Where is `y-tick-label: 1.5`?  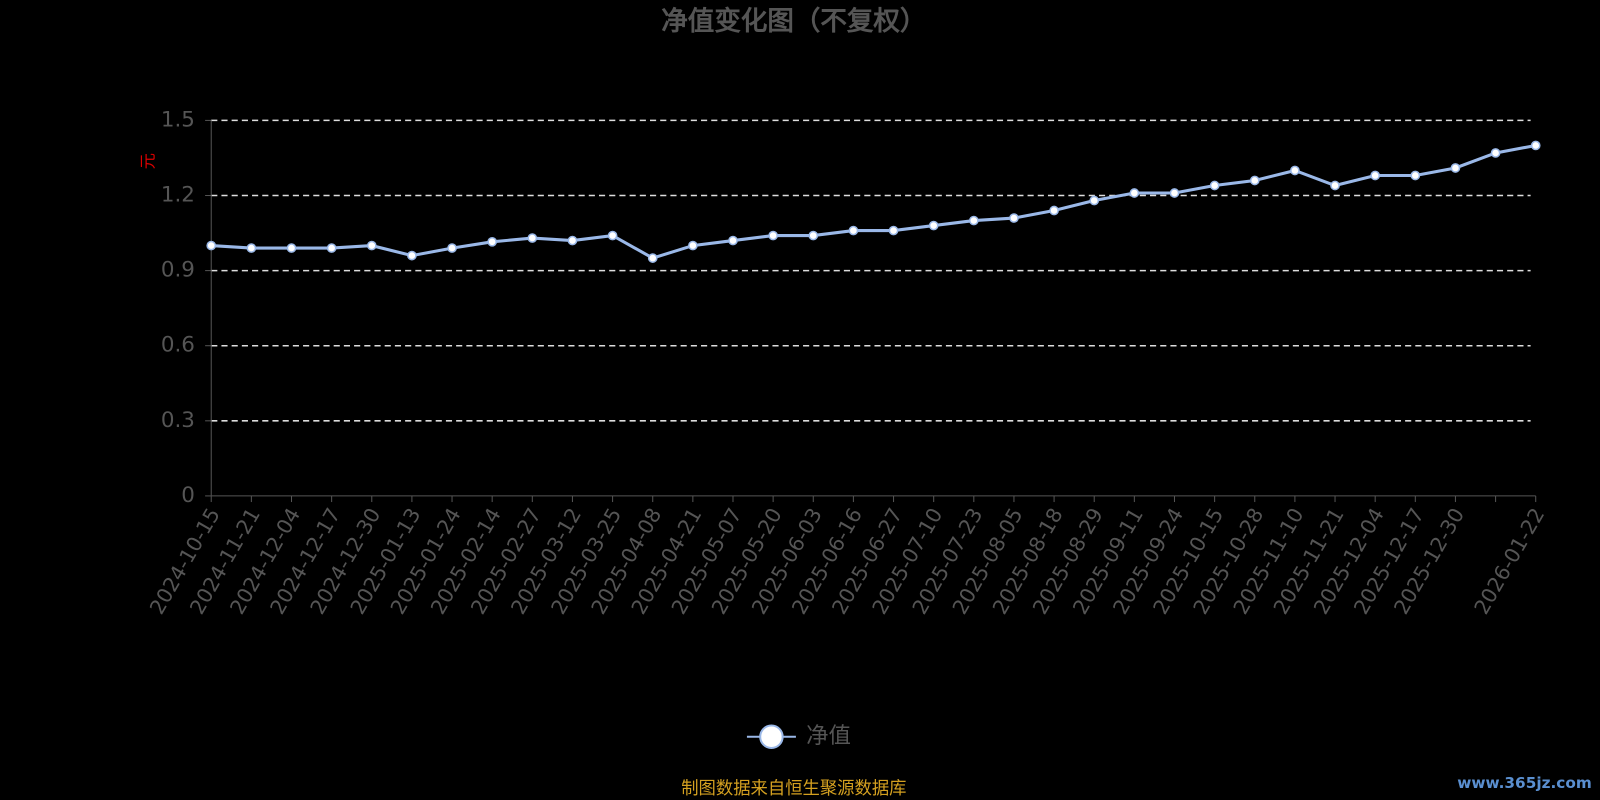
y-tick-label: 1.5 is located at coordinates (178, 119).